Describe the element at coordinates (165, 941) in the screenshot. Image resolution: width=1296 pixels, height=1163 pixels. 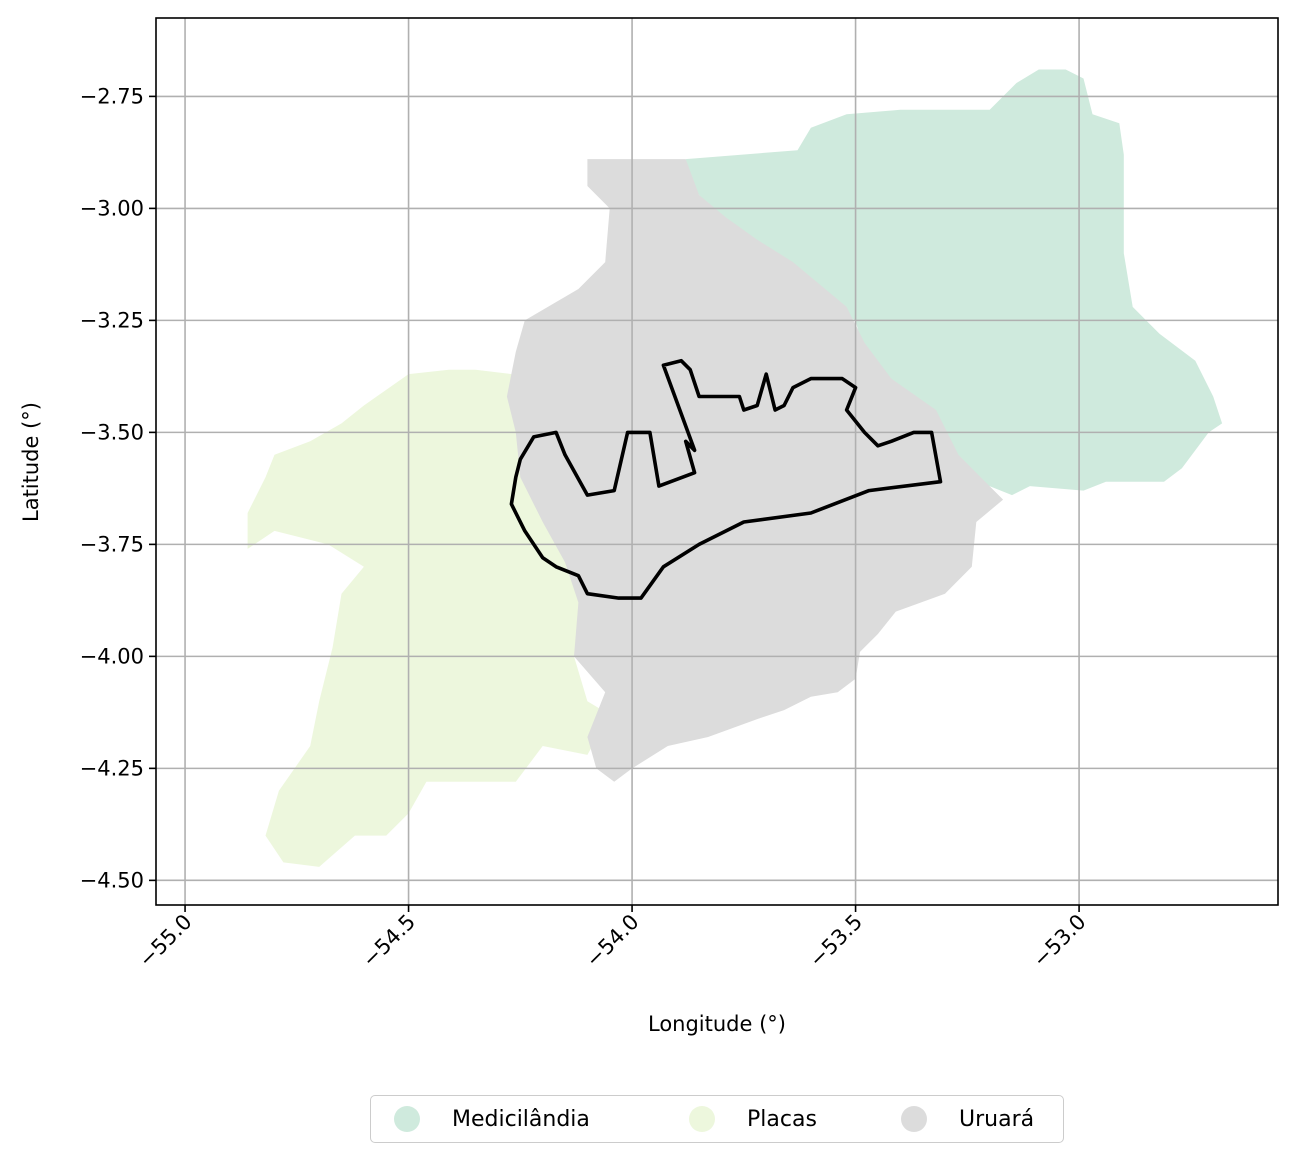
I see `x-tick-label: −55.0` at that location.